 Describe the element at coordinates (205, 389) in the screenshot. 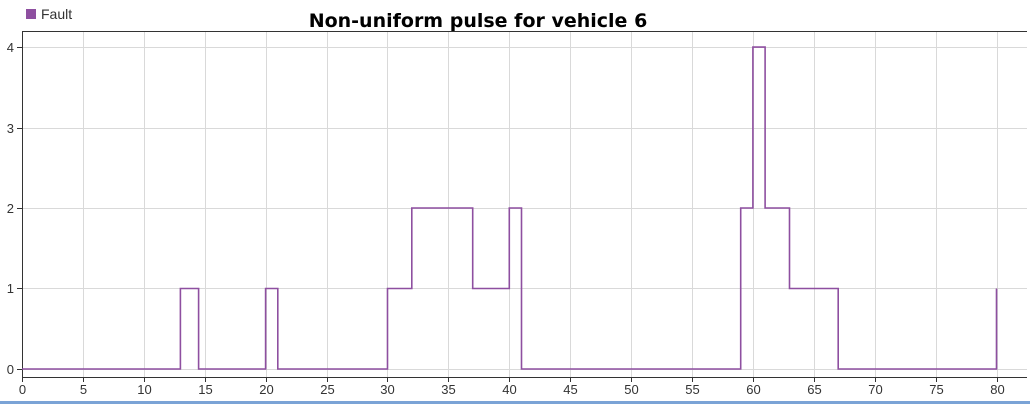

I see `x-tick-label-15: 15` at that location.